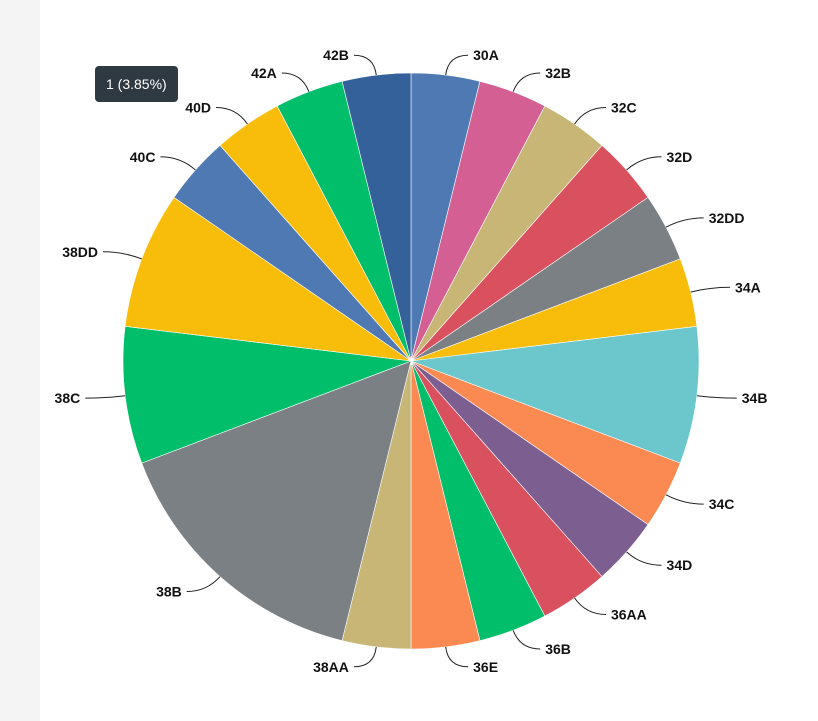 This screenshot has width=818, height=721. Describe the element at coordinates (680, 157) in the screenshot. I see `slice-label-32d: 32D` at that location.